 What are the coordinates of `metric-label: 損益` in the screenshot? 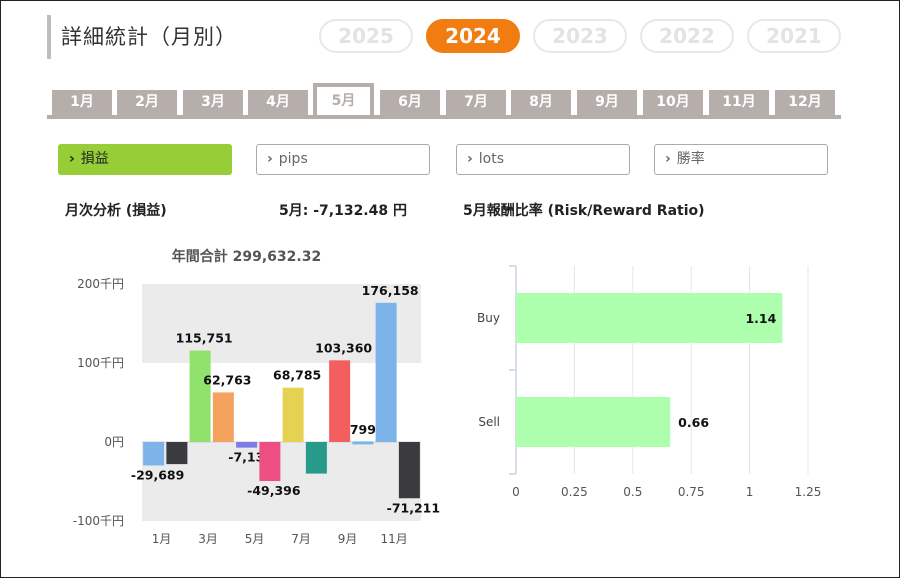 It's located at (94, 159).